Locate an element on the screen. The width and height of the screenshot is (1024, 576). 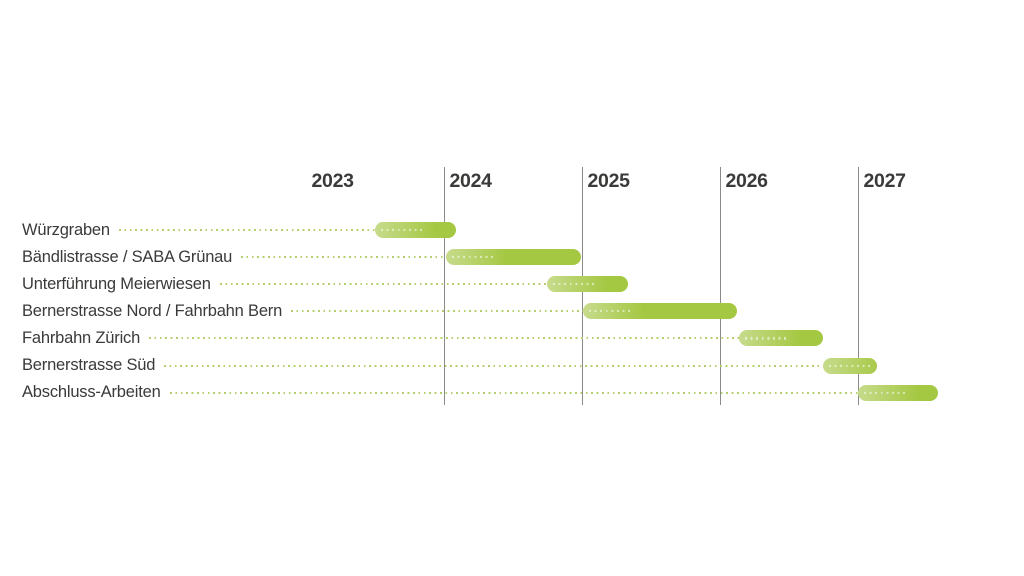
task-label: Fahrbahn Zürich is located at coordinates (81, 337).